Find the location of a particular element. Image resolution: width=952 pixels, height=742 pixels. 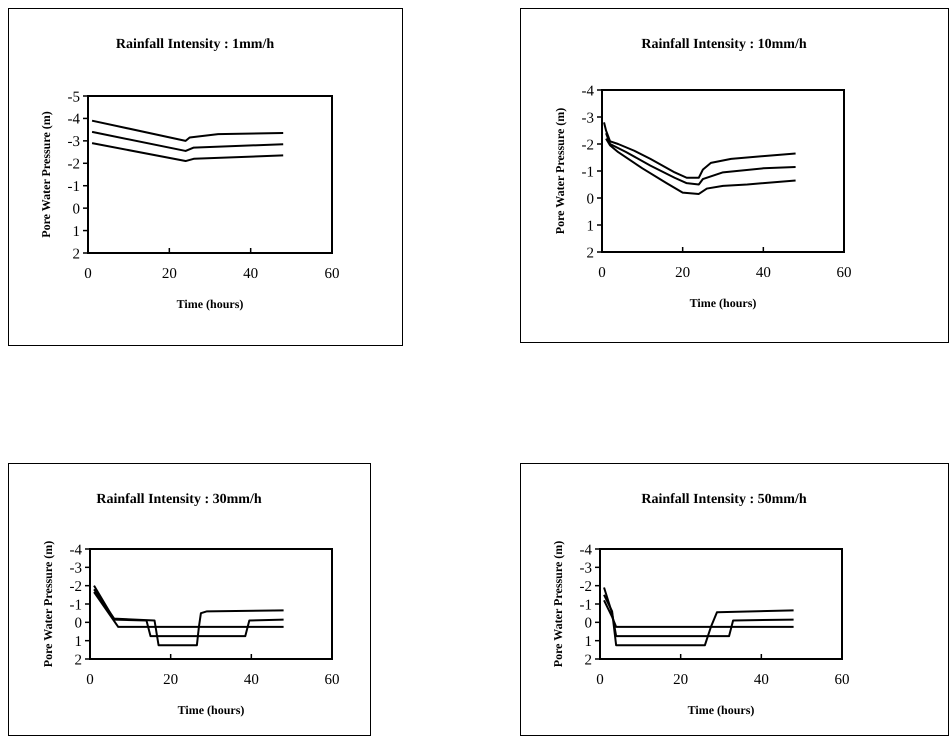

chart-title: Rainfall Intensity : 1mm/h is located at coordinates (195, 44).